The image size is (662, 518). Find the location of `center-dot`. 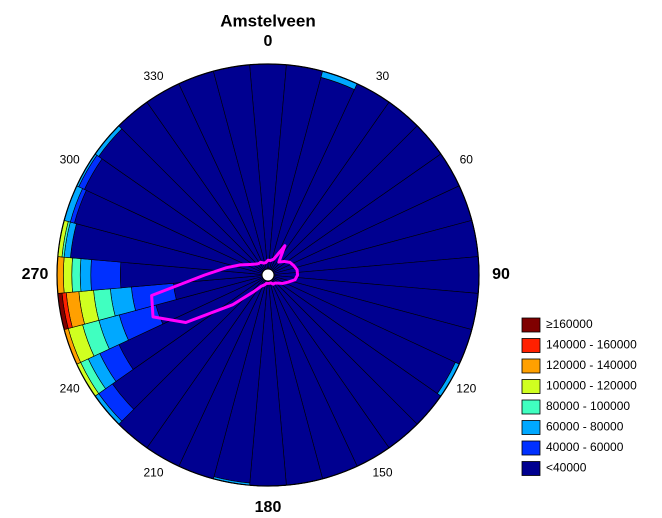

center-dot is located at coordinates (268, 275).